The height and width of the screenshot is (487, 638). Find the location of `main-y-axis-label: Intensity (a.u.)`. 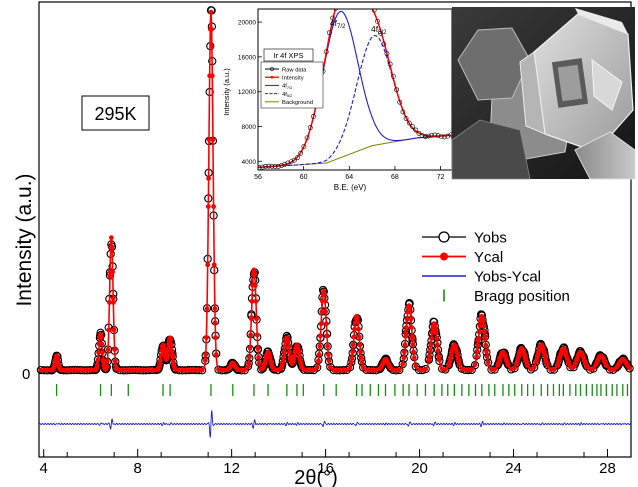

main-y-axis-label: Intensity (a.u.) is located at coordinates (24, 239).